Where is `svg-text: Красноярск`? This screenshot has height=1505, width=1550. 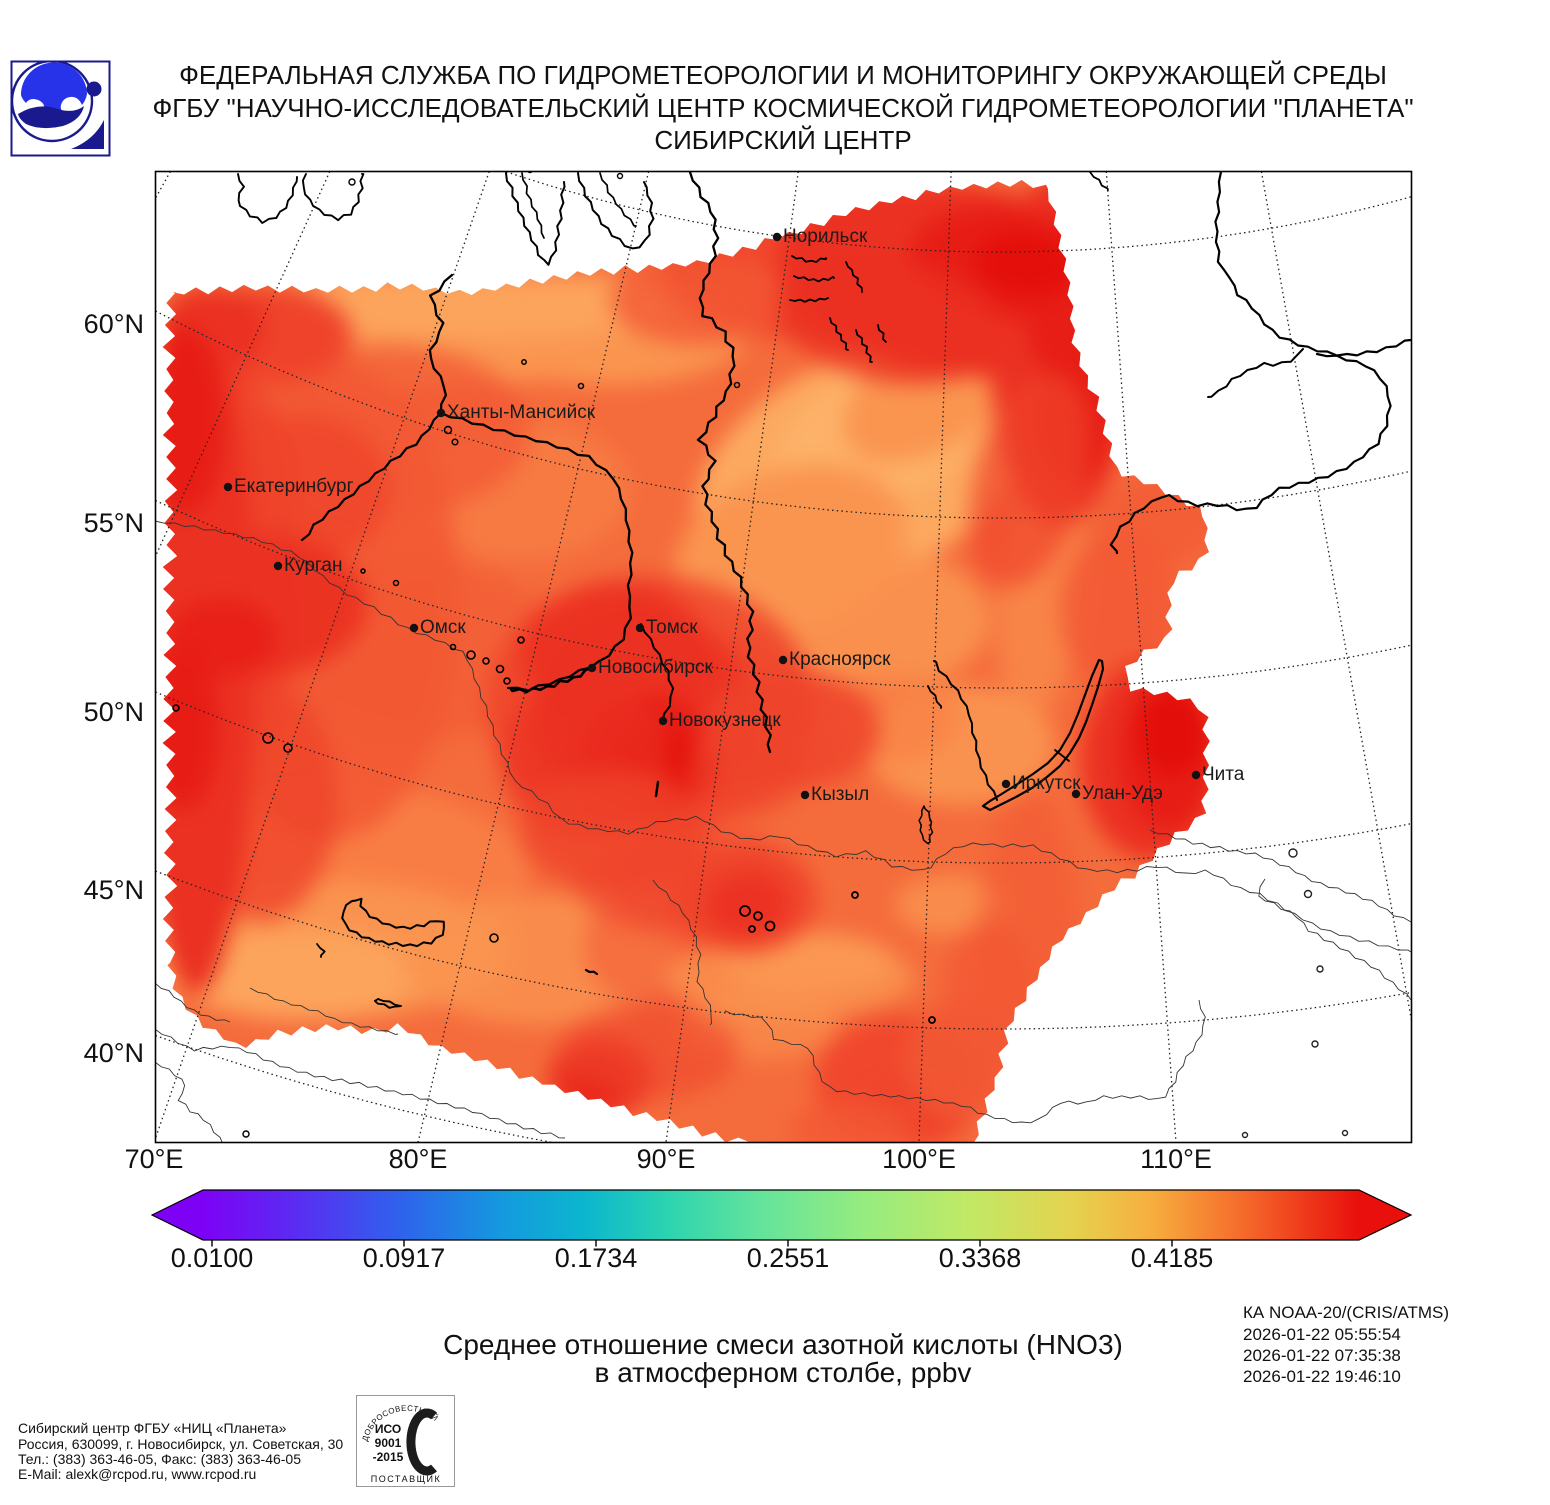
svg-text: Красноярск is located at coordinates (840, 659).